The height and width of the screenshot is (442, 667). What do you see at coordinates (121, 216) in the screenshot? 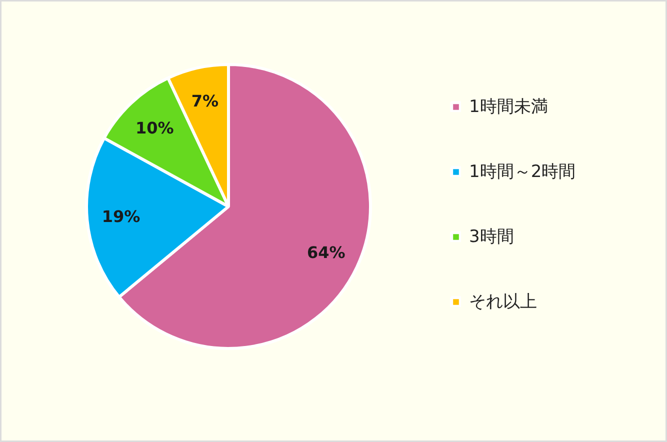
I see `data-label: 19%` at bounding box center [121, 216].